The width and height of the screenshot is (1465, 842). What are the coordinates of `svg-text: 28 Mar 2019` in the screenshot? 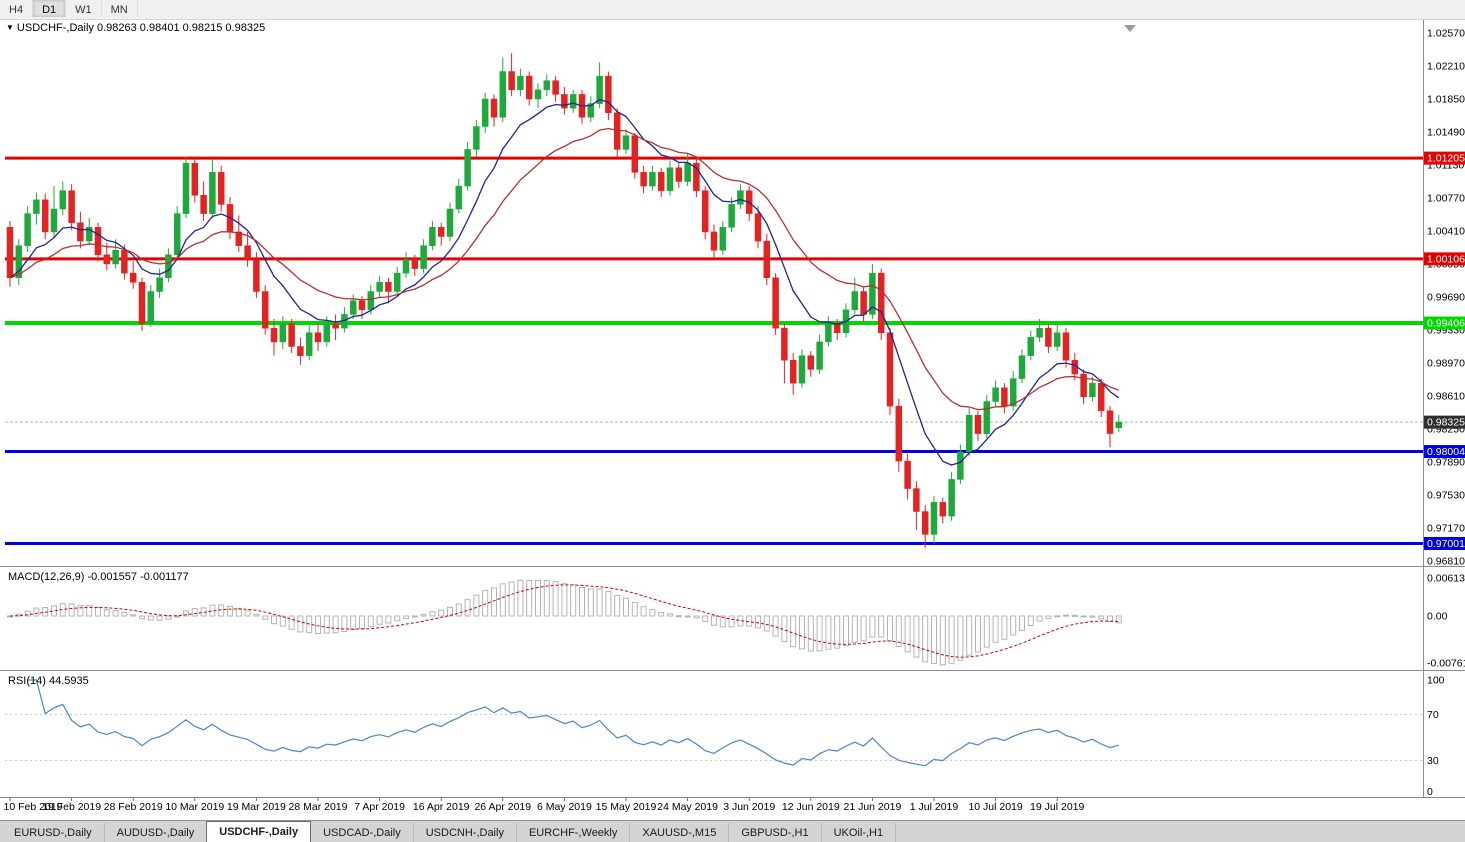 It's located at (318, 807).